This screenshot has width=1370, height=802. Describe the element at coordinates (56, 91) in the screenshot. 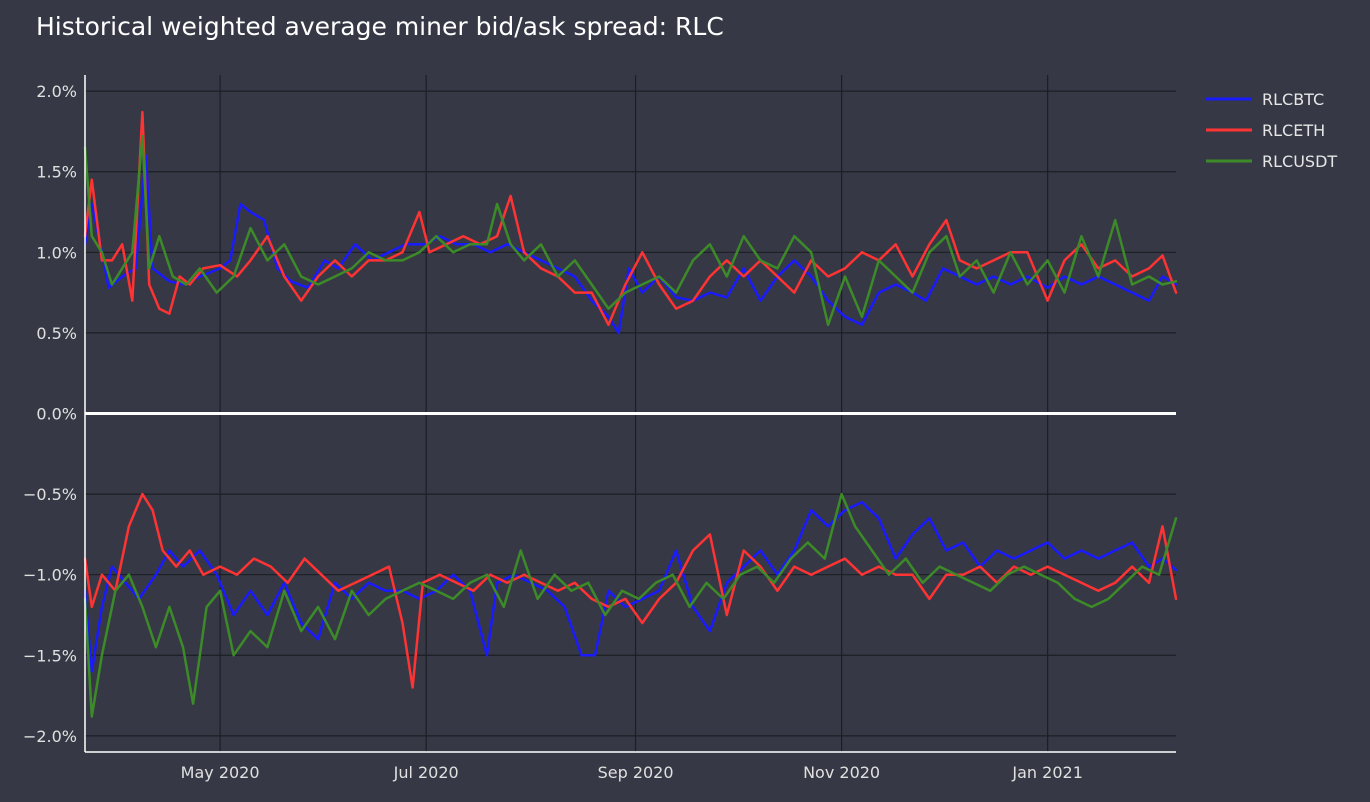

I see `y-tick-label: 2.0%` at that location.